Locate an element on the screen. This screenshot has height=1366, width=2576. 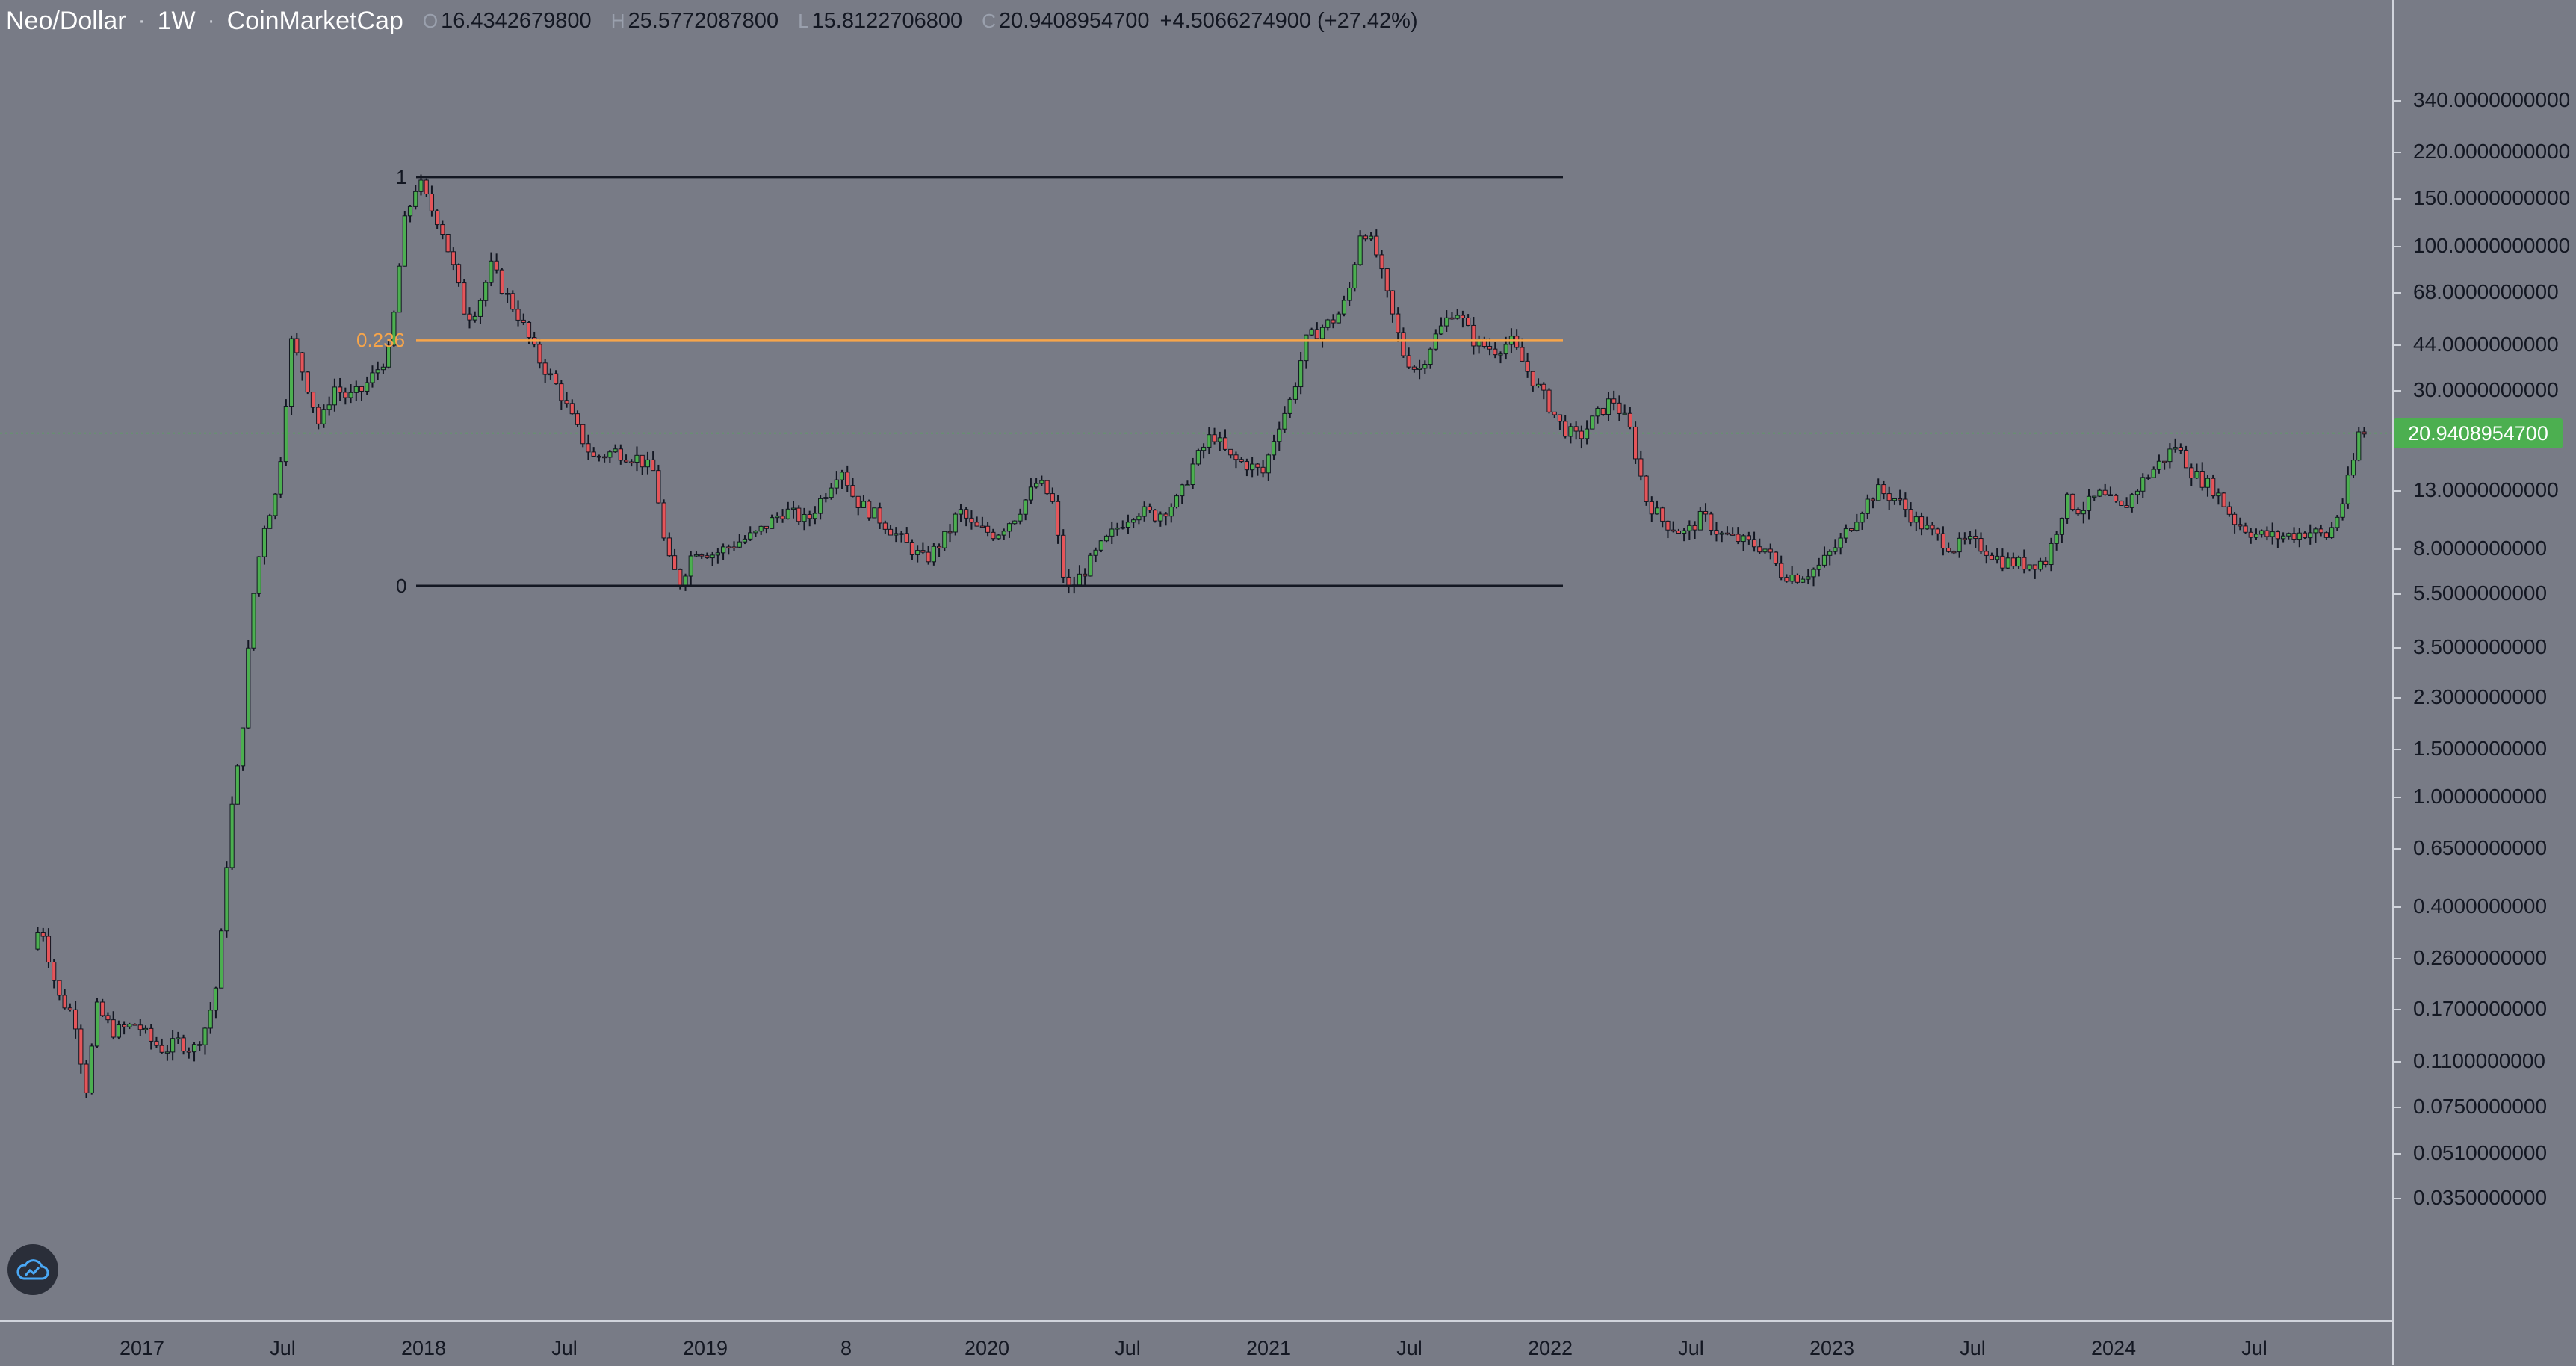
price-tick-label: 68.0000000000 is located at coordinates (2486, 292).